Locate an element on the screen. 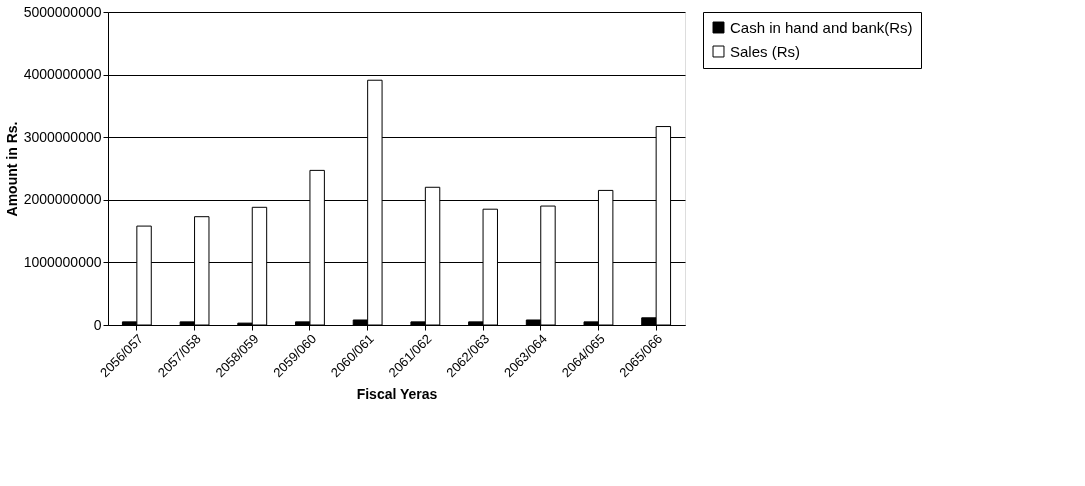 The width and height of the screenshot is (1085, 486). y-tick-label: 0 is located at coordinates (97, 324).